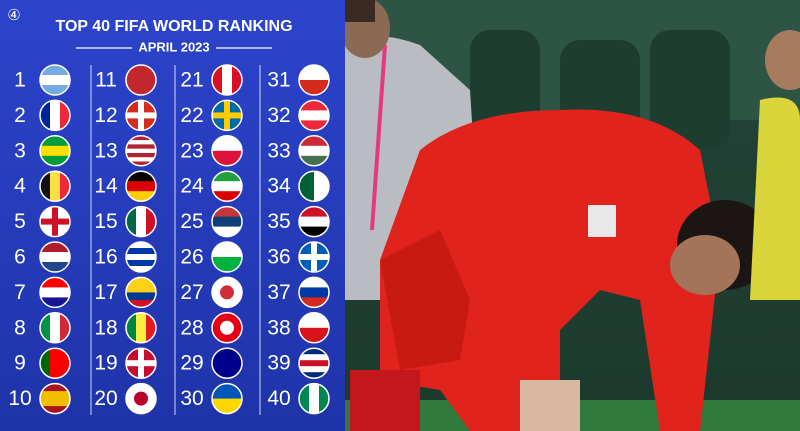  I want to click on rank-number: 31, so click(278, 80).